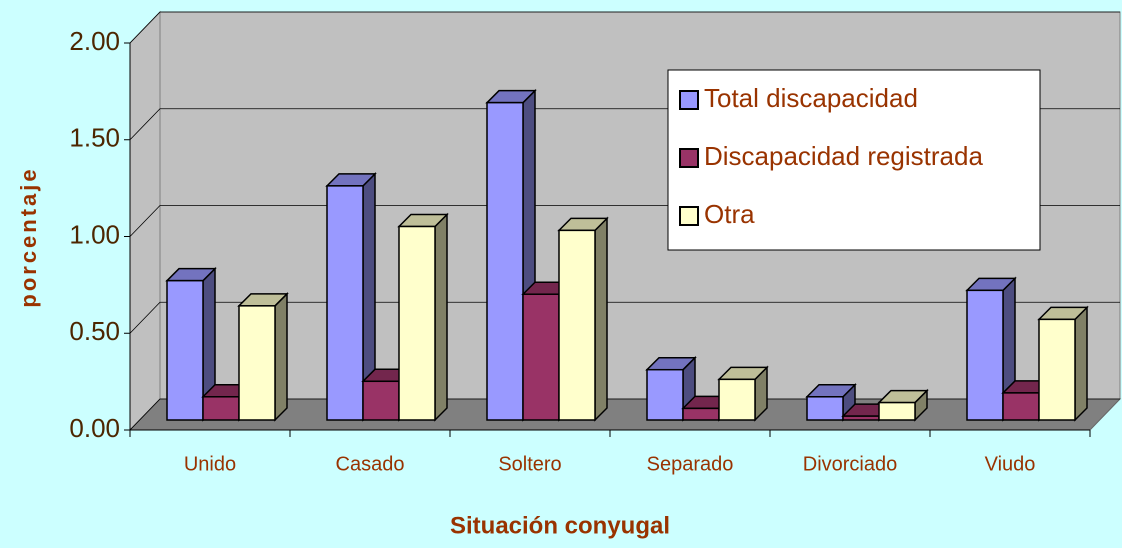  Describe the element at coordinates (811, 98) in the screenshot. I see `legend-label: Total discapacidad` at that location.